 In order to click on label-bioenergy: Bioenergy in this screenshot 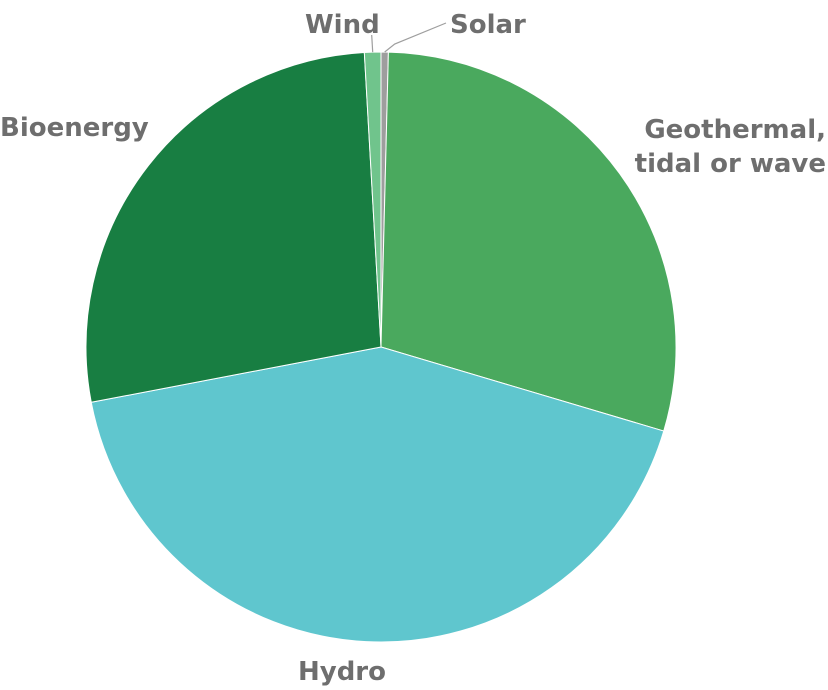, I will do `click(74, 128)`.